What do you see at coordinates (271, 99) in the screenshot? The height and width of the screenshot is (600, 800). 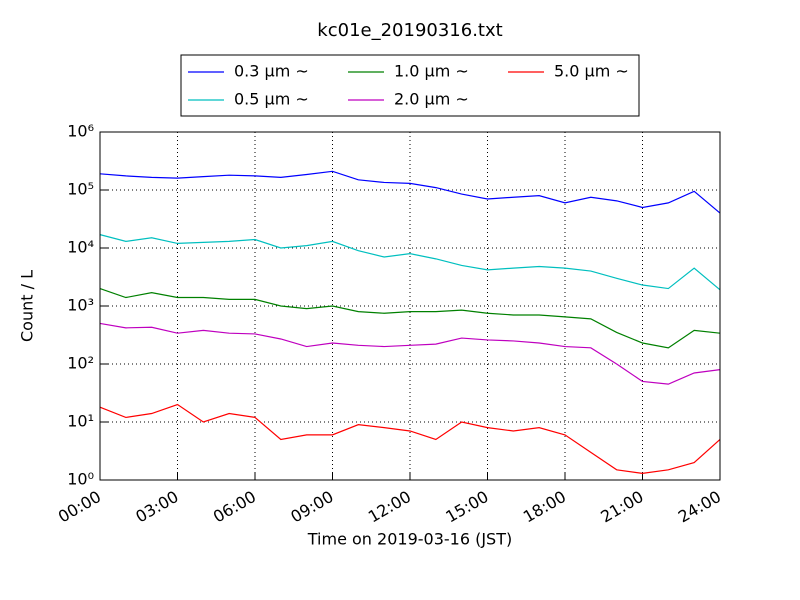 I see `legend-label: 0.5 μm ~` at bounding box center [271, 99].